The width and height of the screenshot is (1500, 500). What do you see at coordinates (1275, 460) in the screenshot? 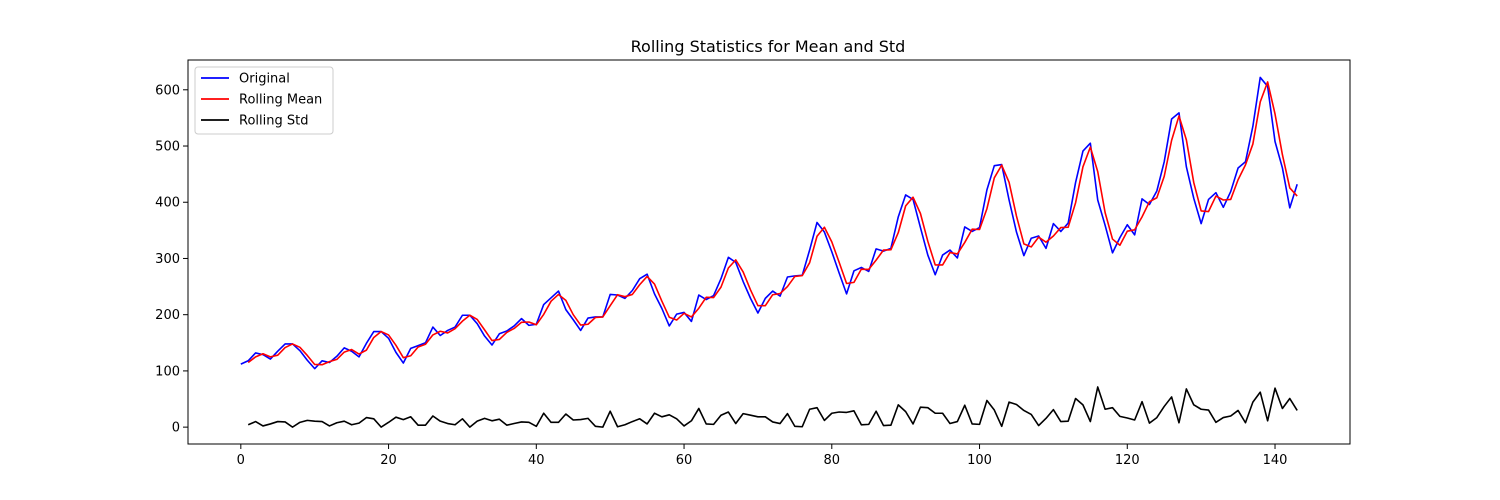
I see `x-tick-label: 140` at bounding box center [1275, 460].